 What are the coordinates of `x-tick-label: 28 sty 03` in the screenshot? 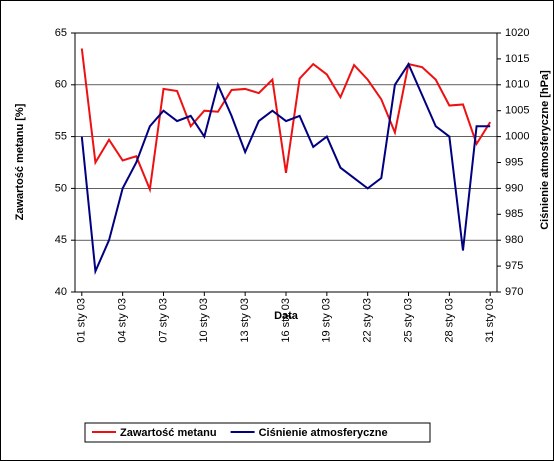 It's located at (449, 320).